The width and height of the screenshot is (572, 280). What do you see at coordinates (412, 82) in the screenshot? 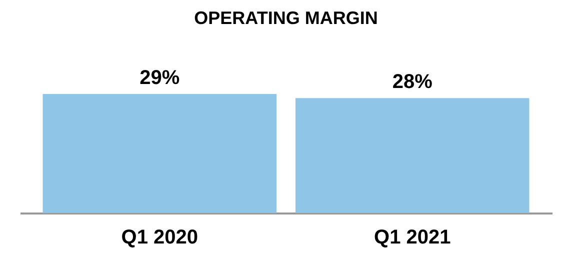
I see `data-label: 28%` at bounding box center [412, 82].